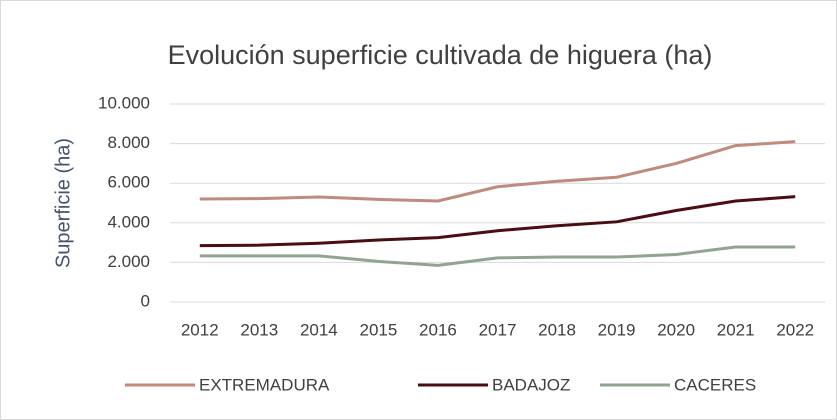  Describe the element at coordinates (795, 329) in the screenshot. I see `x-tick-label: 2022` at that location.